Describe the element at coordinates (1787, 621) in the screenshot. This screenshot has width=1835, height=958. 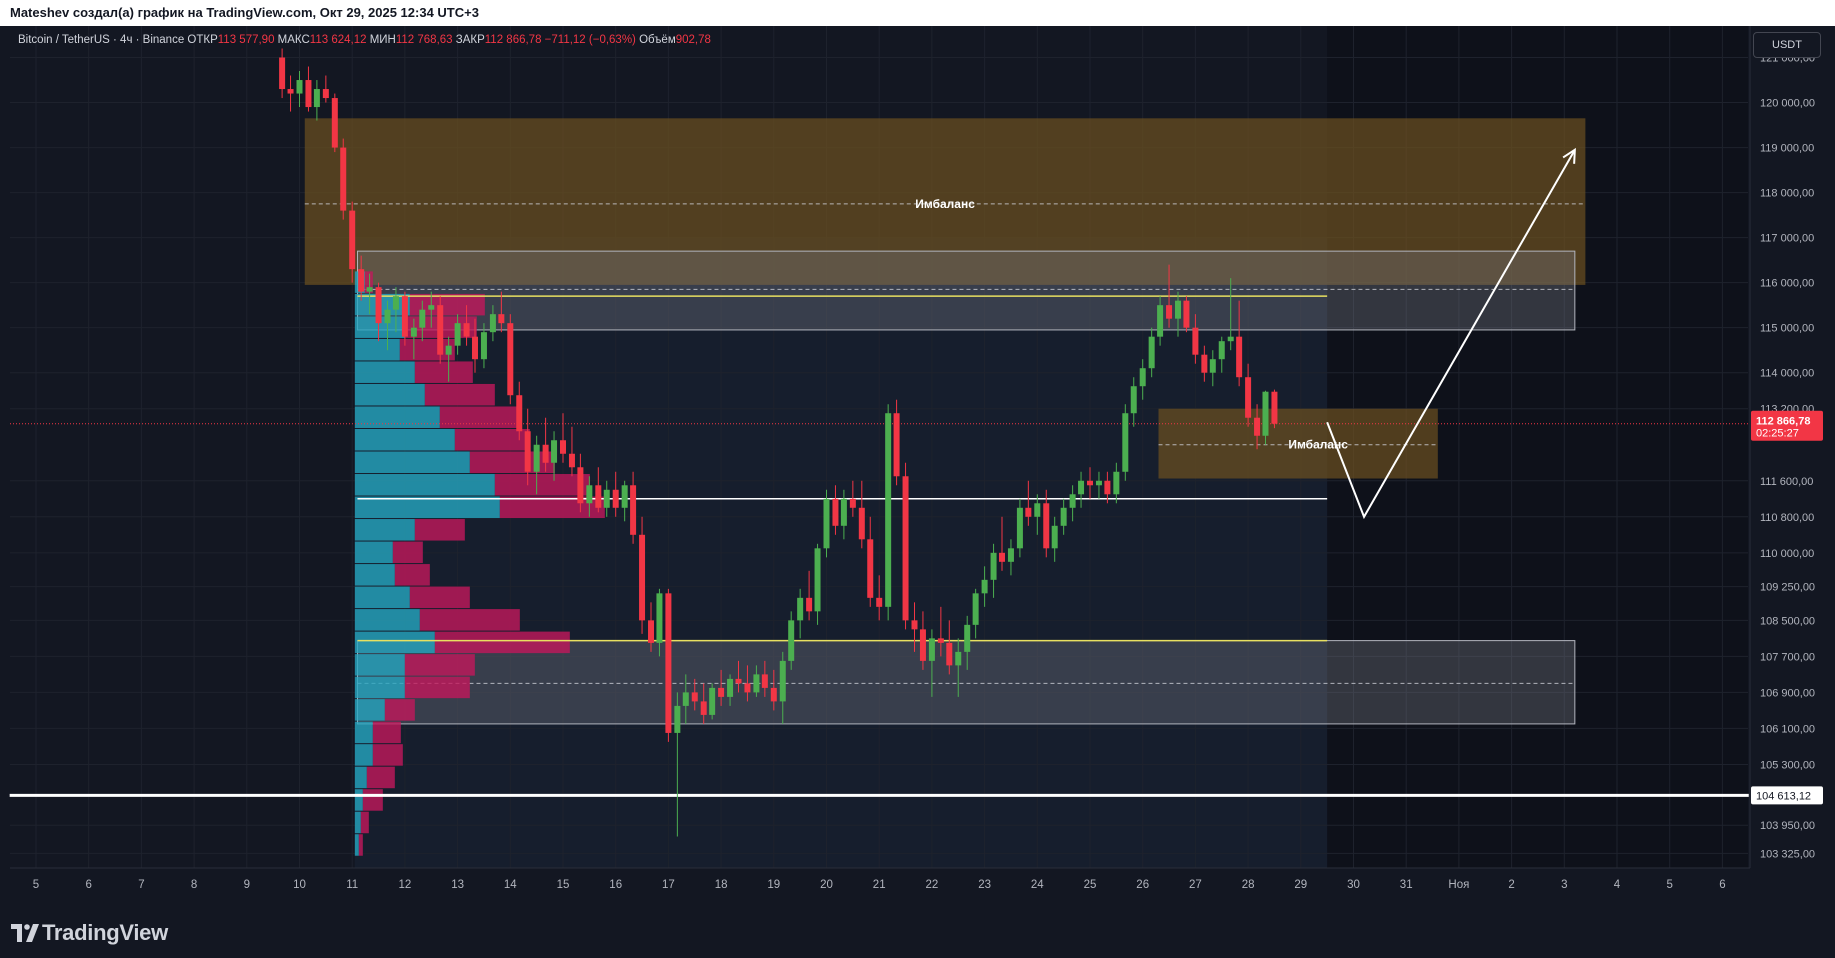
I see `y-tick-label: 108 500,00` at that location.